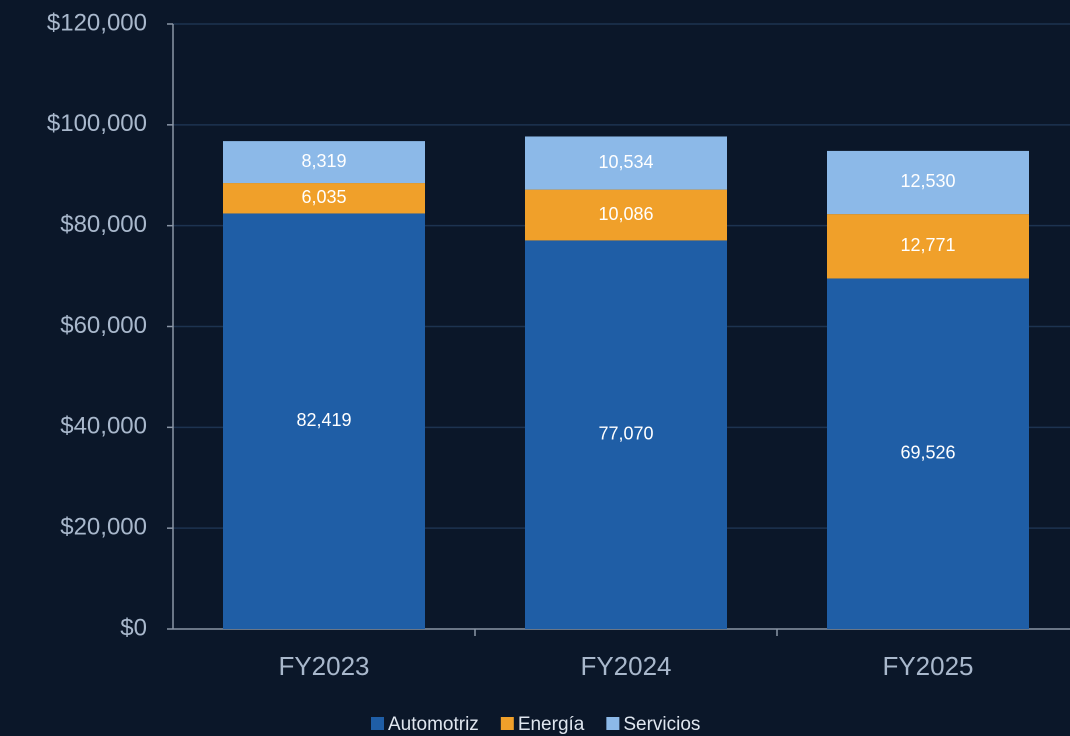 This screenshot has width=1070, height=736. Describe the element at coordinates (927, 666) in the screenshot. I see `x-tick-label: FY2025` at that location.